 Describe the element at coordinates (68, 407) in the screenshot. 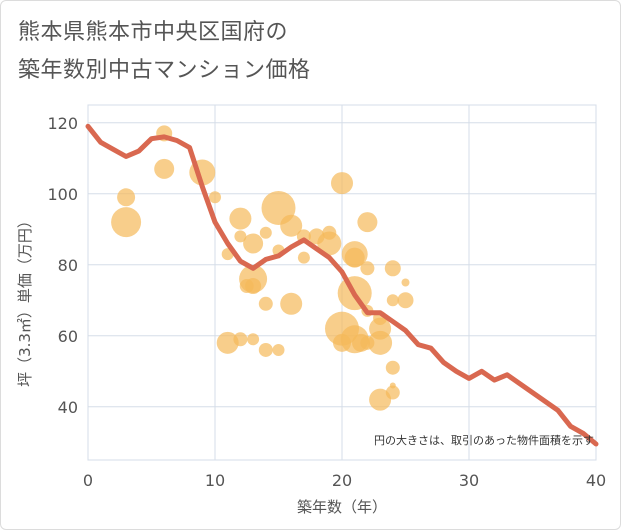

I see `y-tick-label: 40` at that location.